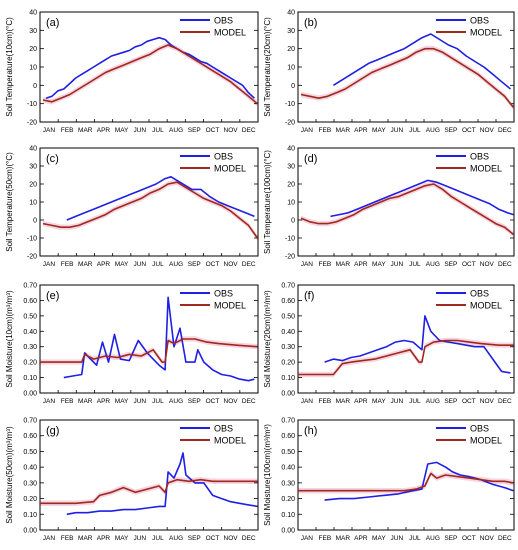 The image size is (518, 550). What do you see at coordinates (33, 149) in the screenshot?
I see `y-tick-label: 40` at bounding box center [33, 149].